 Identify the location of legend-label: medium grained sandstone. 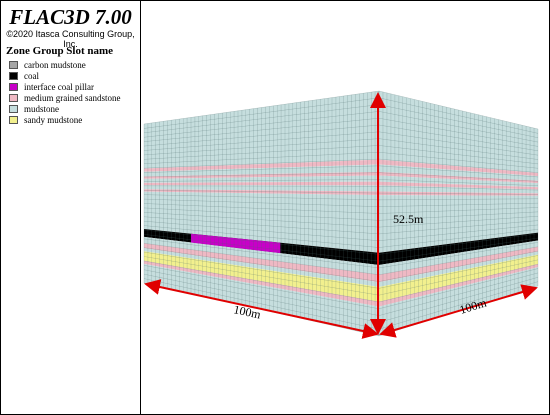
(72, 97).